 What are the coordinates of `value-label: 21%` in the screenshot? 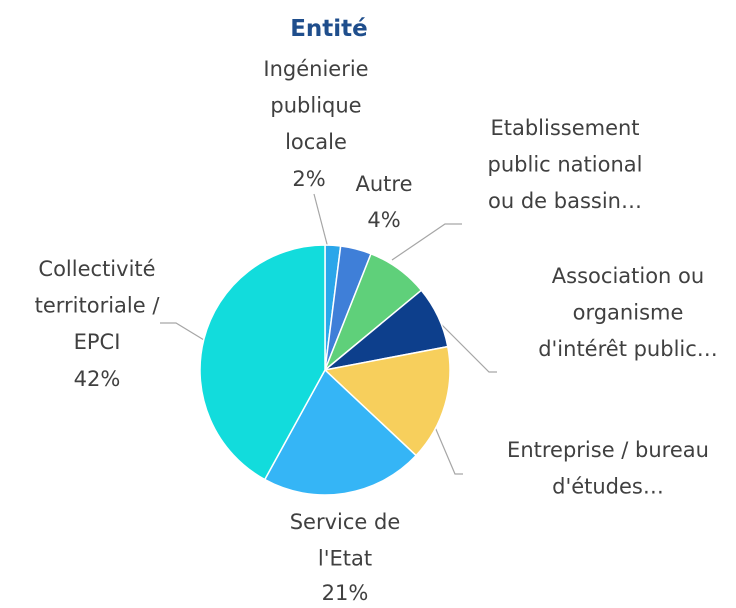 It's located at (345, 593).